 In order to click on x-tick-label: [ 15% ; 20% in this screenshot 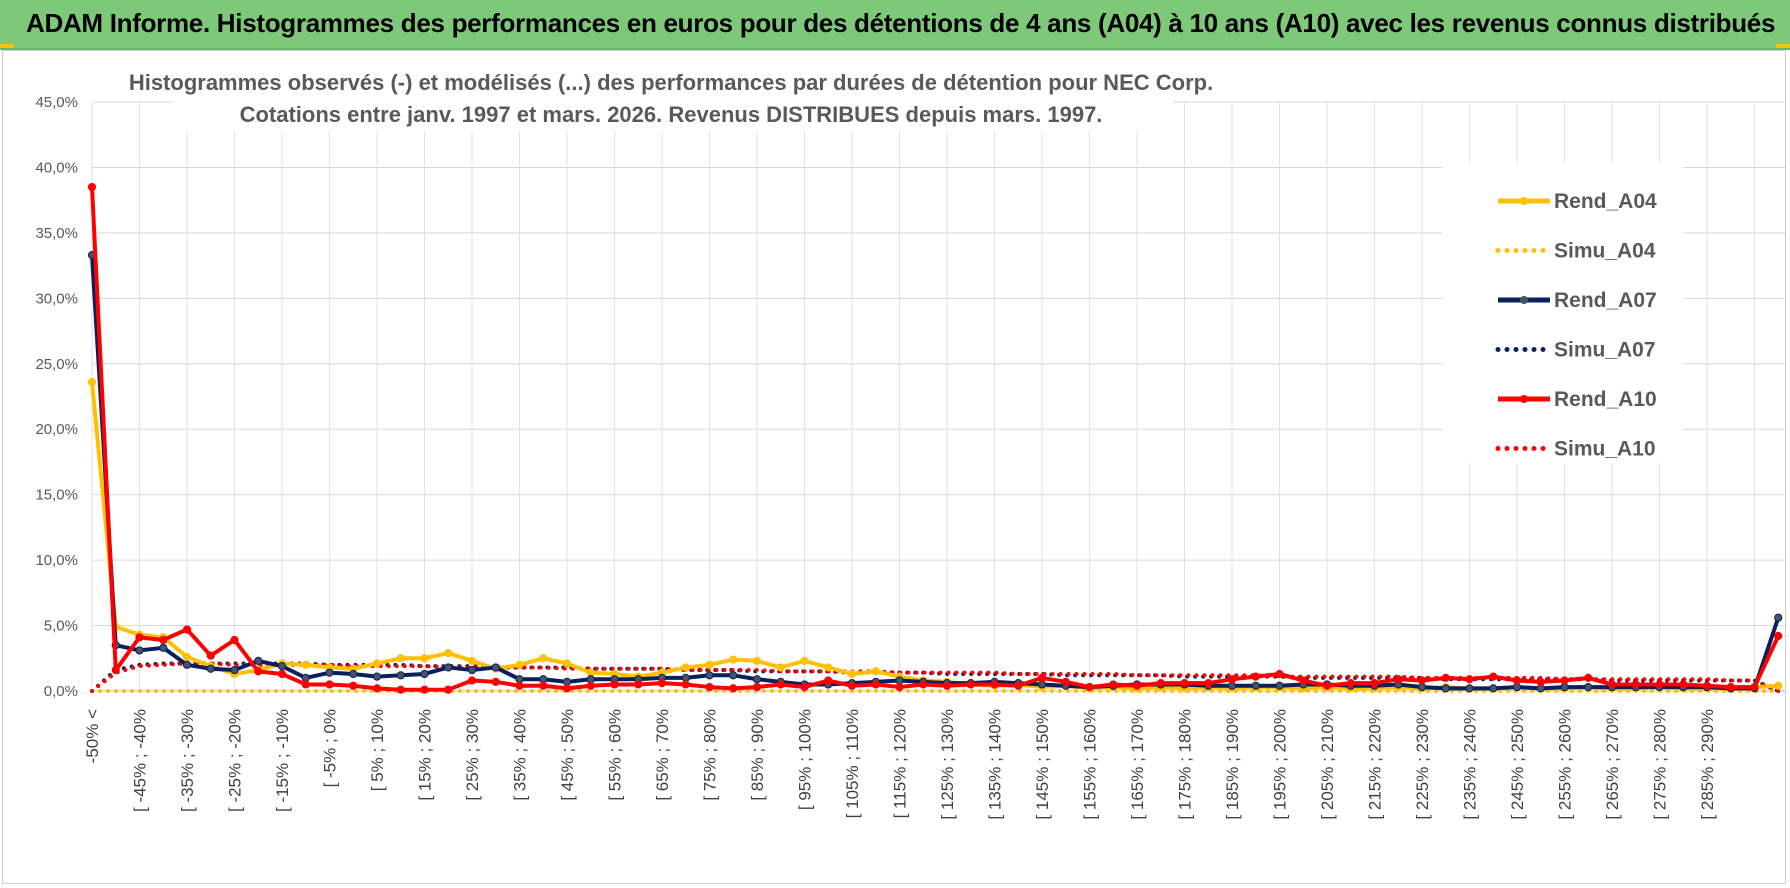, I will do `click(425, 755)`.